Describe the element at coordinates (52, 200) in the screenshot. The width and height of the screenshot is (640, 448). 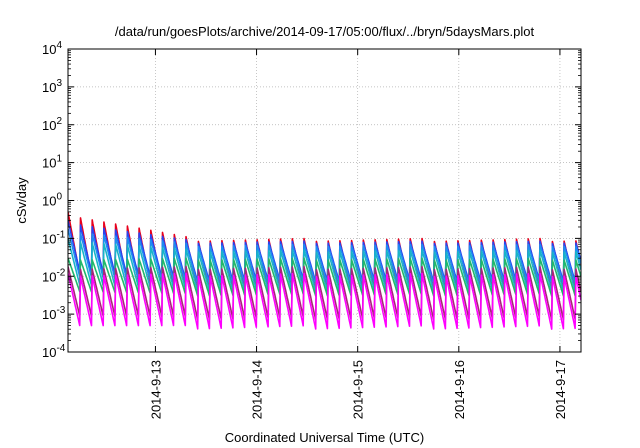
I see `y-tick-label: 10⁰` at that location.